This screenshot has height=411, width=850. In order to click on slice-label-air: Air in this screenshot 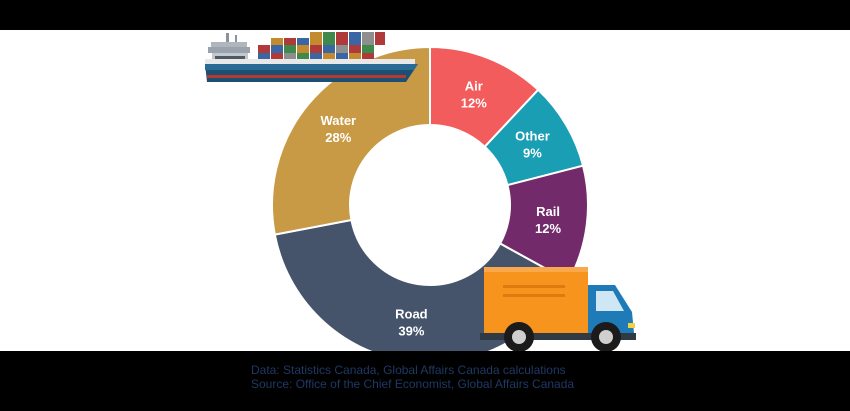, I will do `click(474, 85)`.